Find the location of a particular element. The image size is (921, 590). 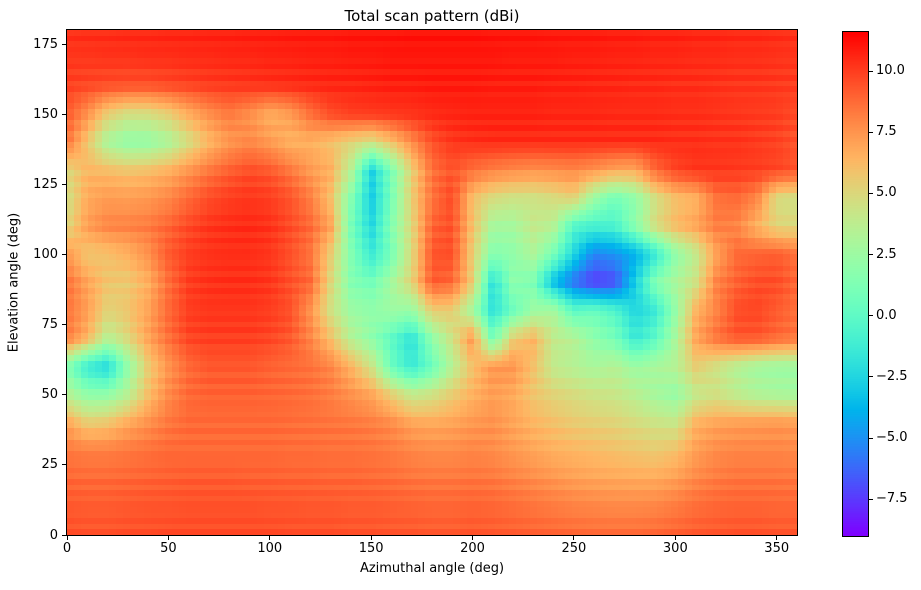

x-tick-label: 200 is located at coordinates (472, 548).